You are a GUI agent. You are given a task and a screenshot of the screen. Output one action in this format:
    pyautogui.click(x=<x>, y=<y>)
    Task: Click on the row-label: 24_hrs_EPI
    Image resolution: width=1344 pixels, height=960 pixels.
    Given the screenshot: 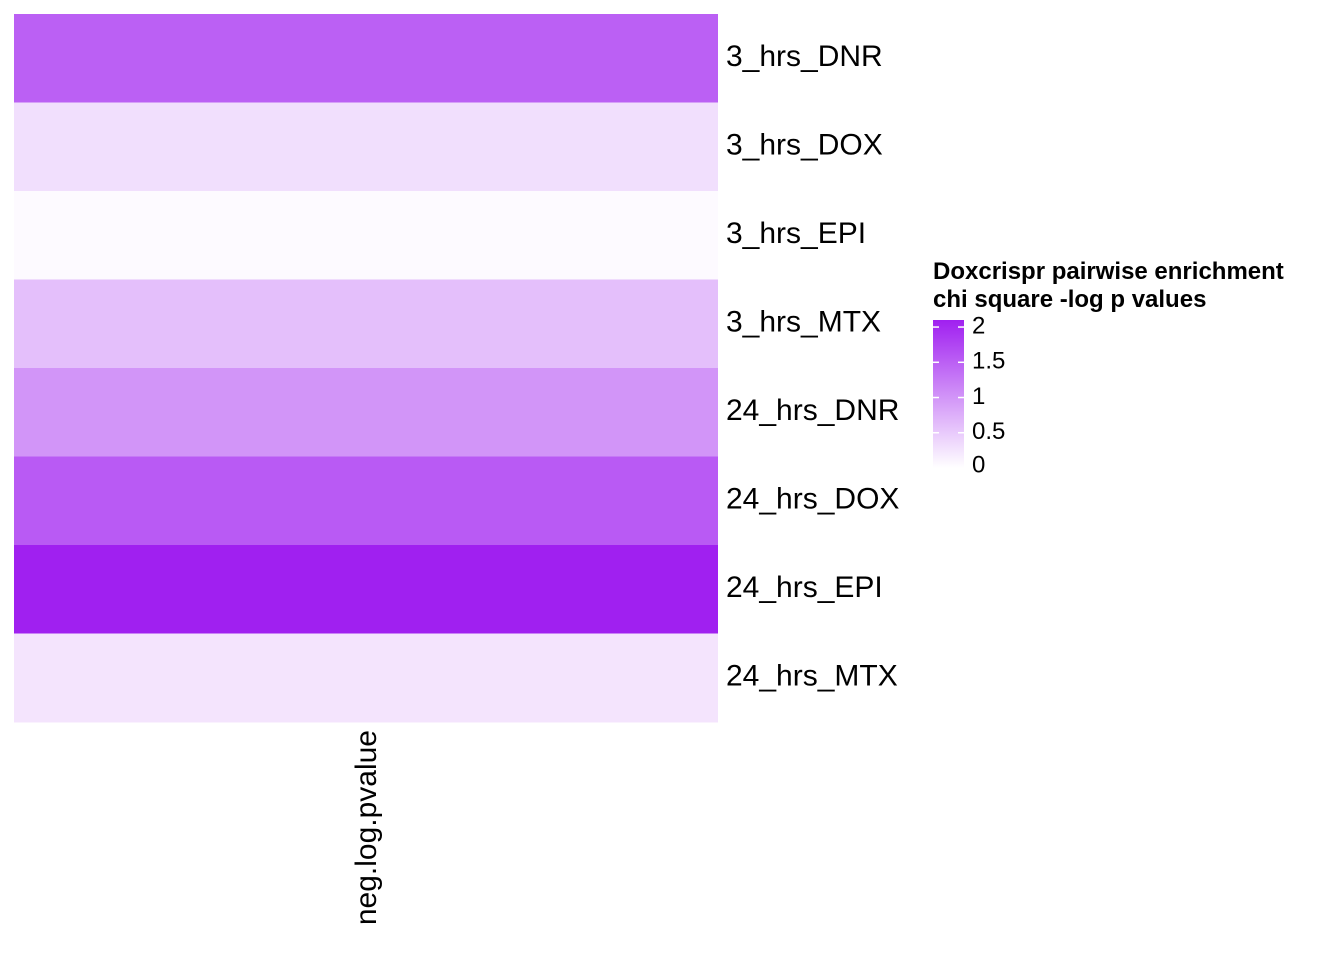 What is the action you would take?
    pyautogui.click(x=804, y=587)
    